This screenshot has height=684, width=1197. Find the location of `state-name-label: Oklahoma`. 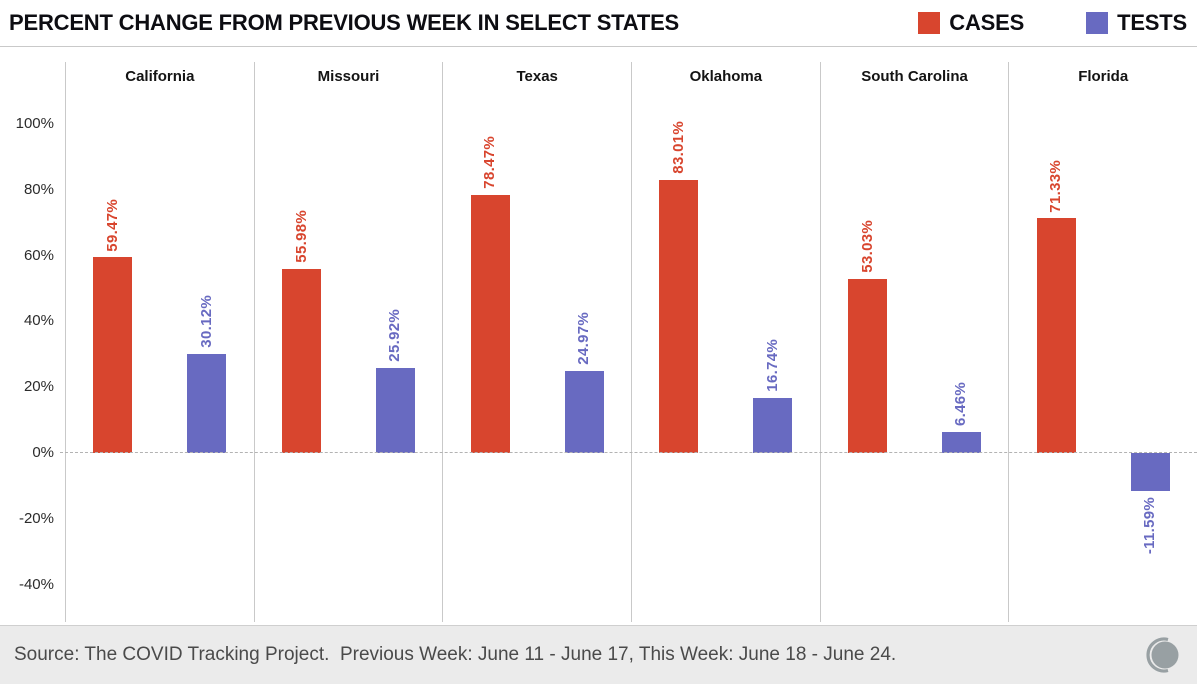

state-name-label: Oklahoma is located at coordinates (726, 76).